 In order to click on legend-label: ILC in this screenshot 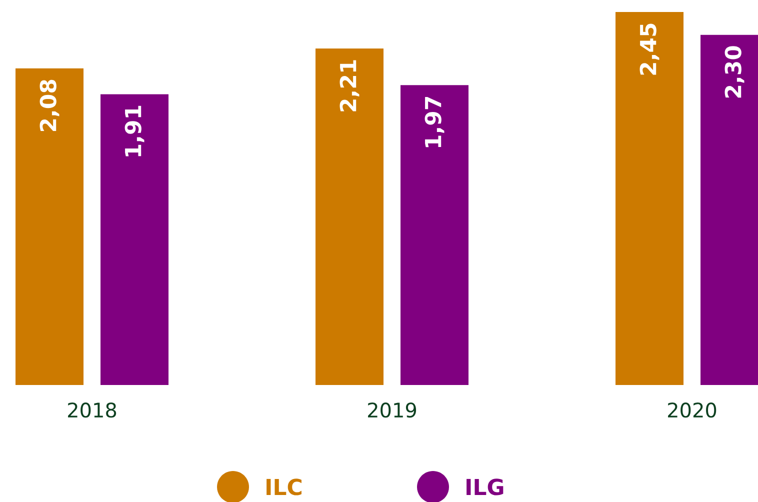, I will do `click(284, 487)`.